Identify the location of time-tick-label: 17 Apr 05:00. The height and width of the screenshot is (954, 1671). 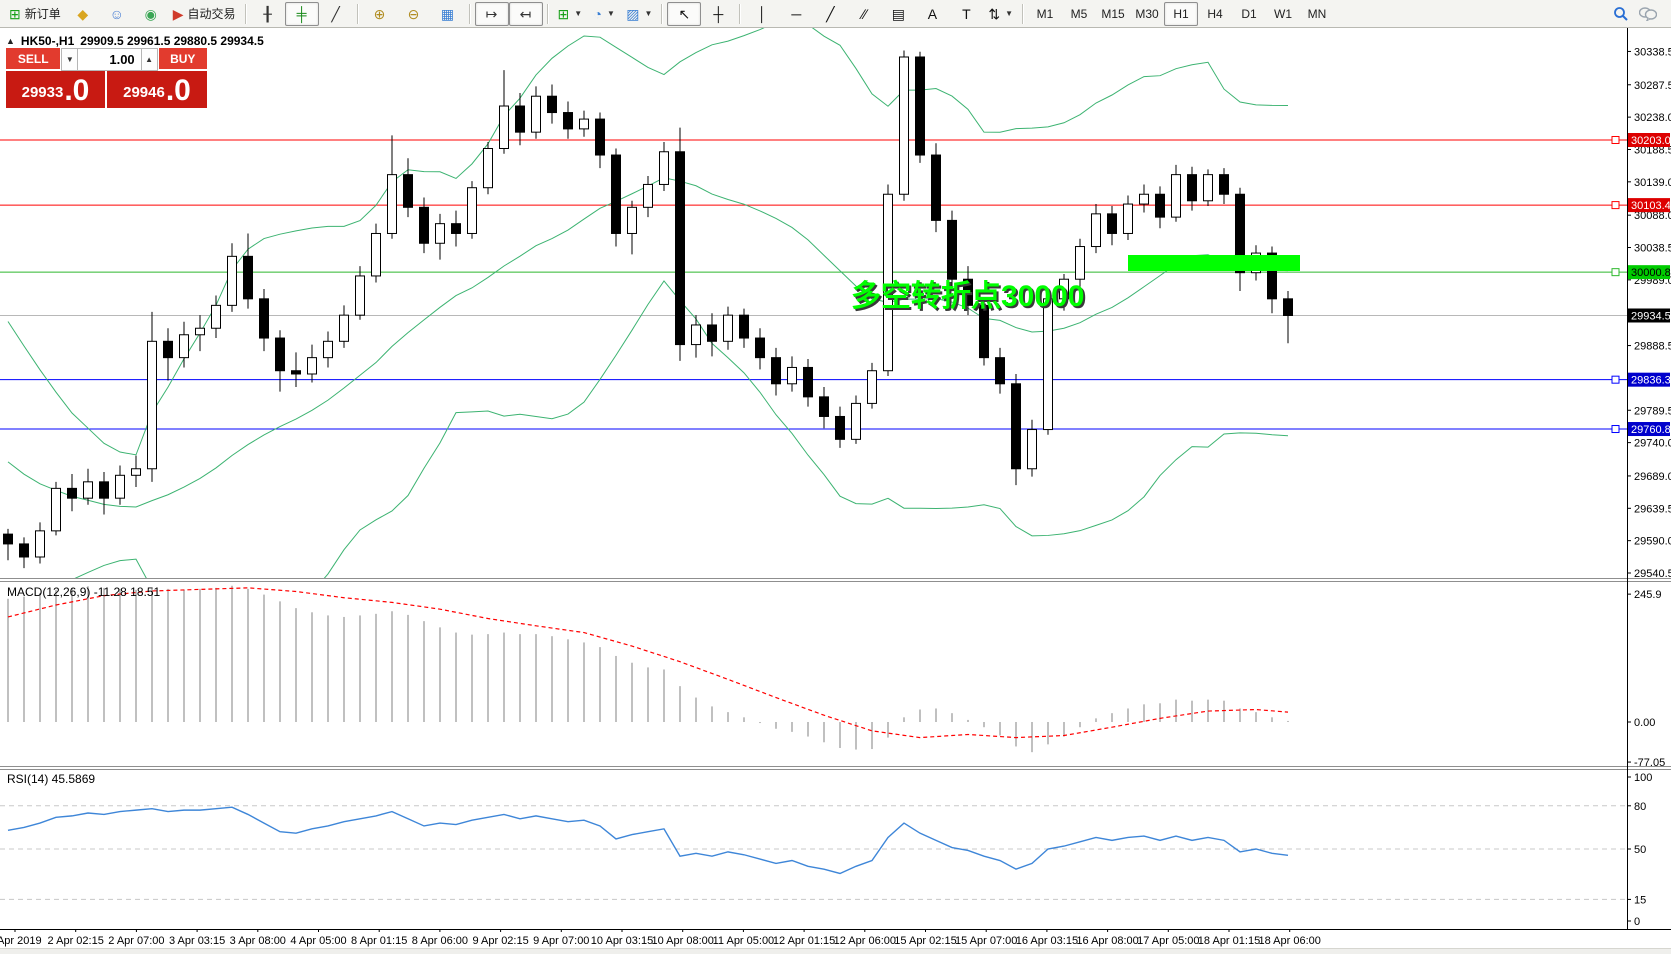
(1168, 941).